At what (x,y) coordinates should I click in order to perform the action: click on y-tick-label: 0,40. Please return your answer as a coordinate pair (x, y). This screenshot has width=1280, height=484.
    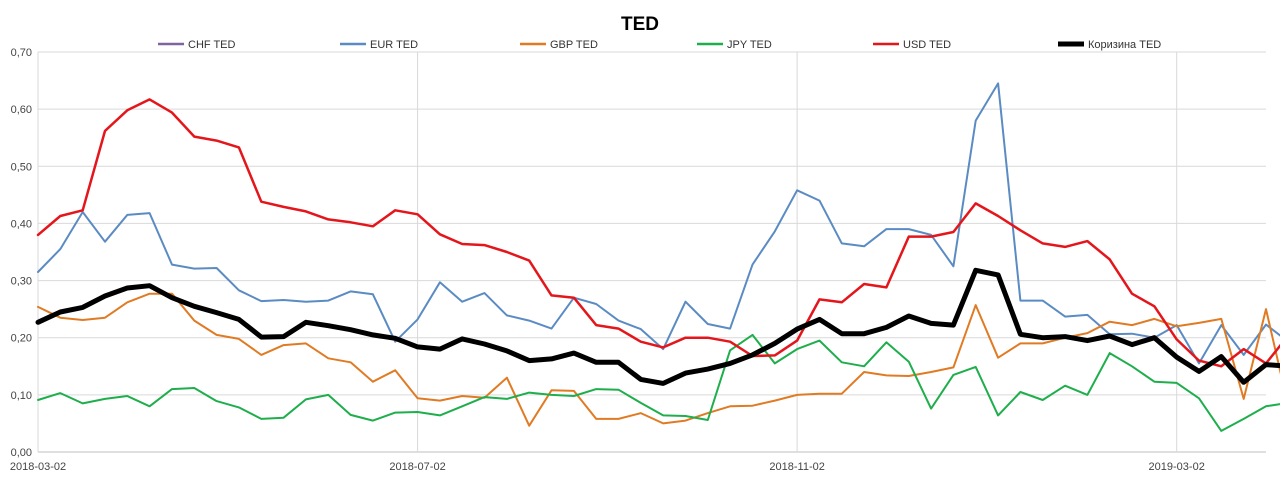
    Looking at the image, I should click on (21, 224).